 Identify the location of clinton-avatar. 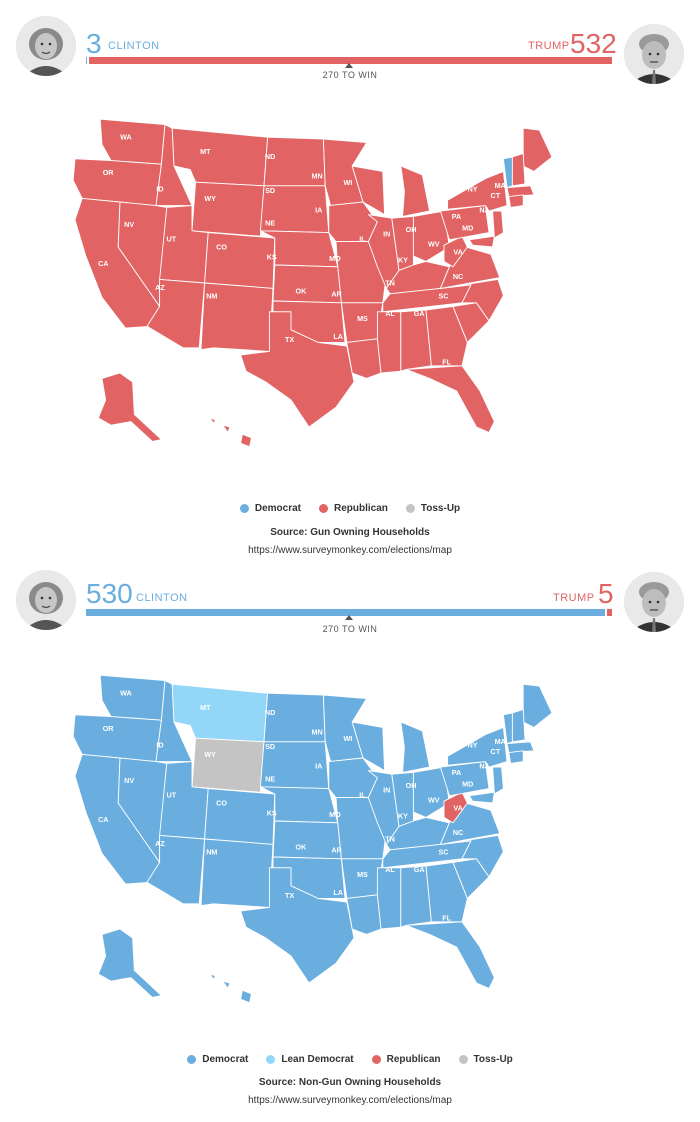
(46, 600).